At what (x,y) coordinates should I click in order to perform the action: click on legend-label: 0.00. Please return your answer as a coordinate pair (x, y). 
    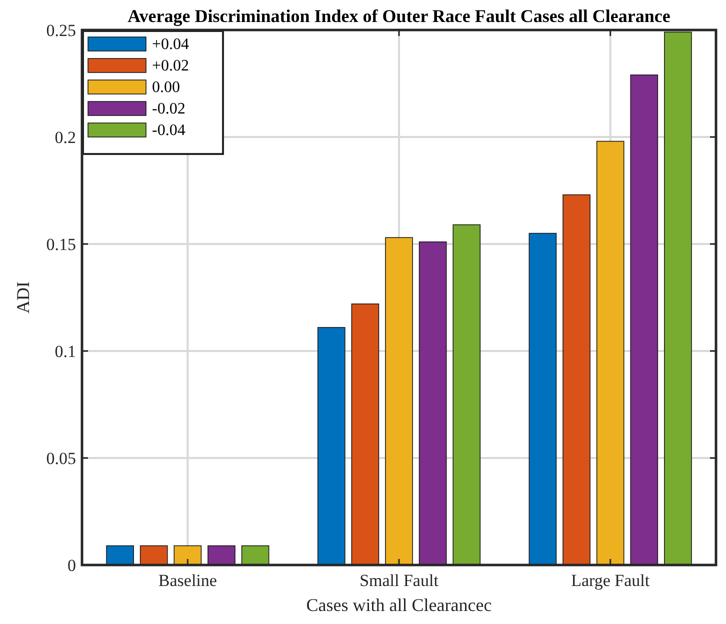
    Looking at the image, I should click on (166, 87).